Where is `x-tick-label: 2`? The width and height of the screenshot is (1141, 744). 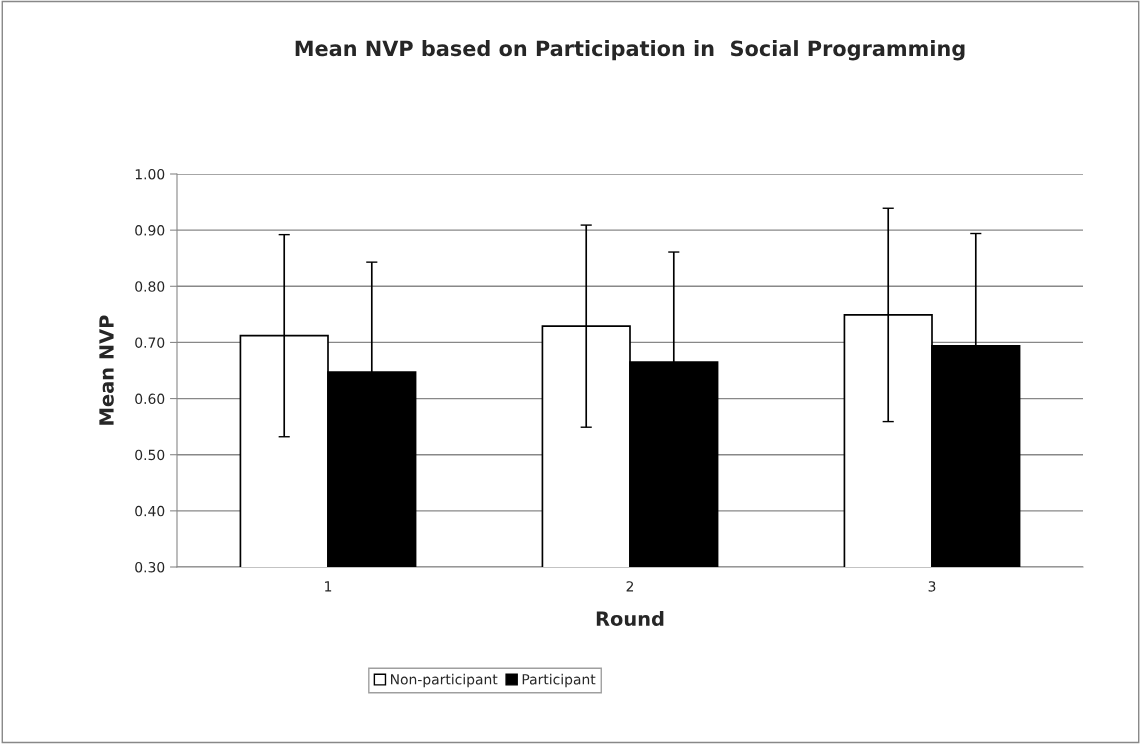
x-tick-label: 2 is located at coordinates (630, 586).